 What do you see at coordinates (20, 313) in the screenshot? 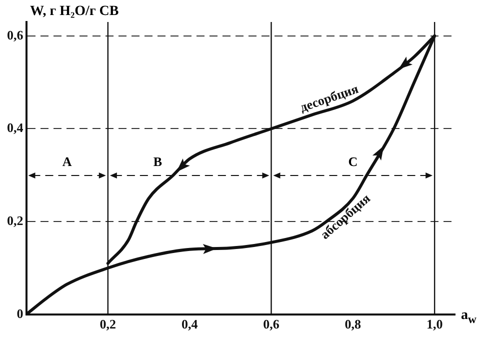
I see `y-tick-label: 0` at bounding box center [20, 313].